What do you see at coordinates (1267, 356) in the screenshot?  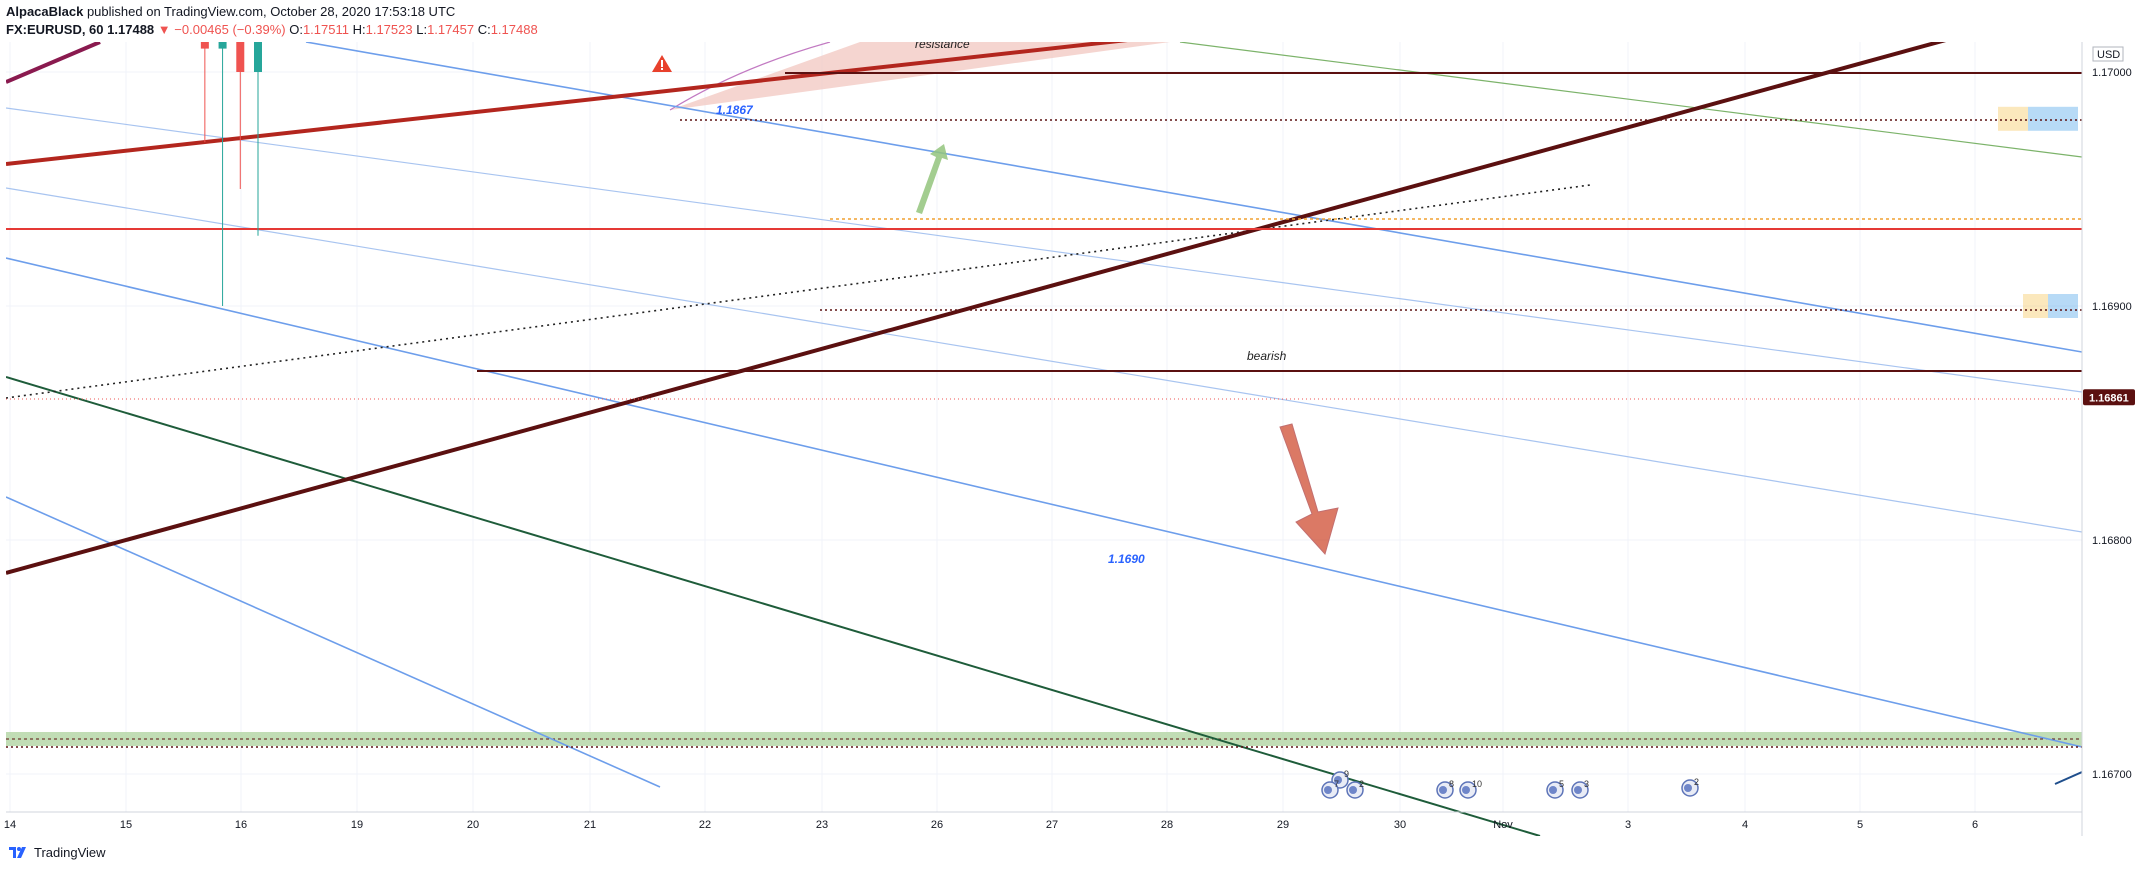 I see `annotation-bearish: bearish` at bounding box center [1267, 356].